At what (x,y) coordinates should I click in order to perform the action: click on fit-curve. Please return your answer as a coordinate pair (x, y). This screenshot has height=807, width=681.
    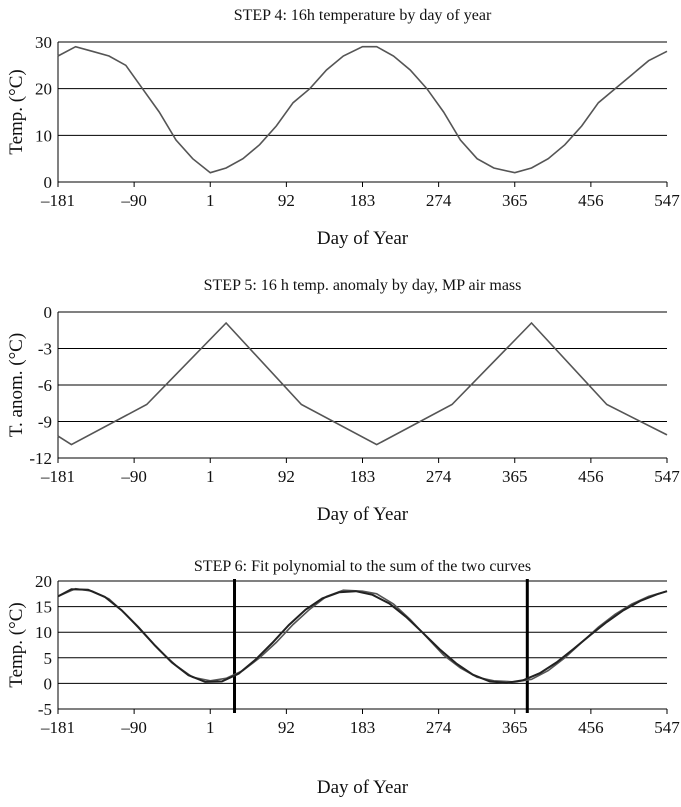
    Looking at the image, I should click on (362, 636).